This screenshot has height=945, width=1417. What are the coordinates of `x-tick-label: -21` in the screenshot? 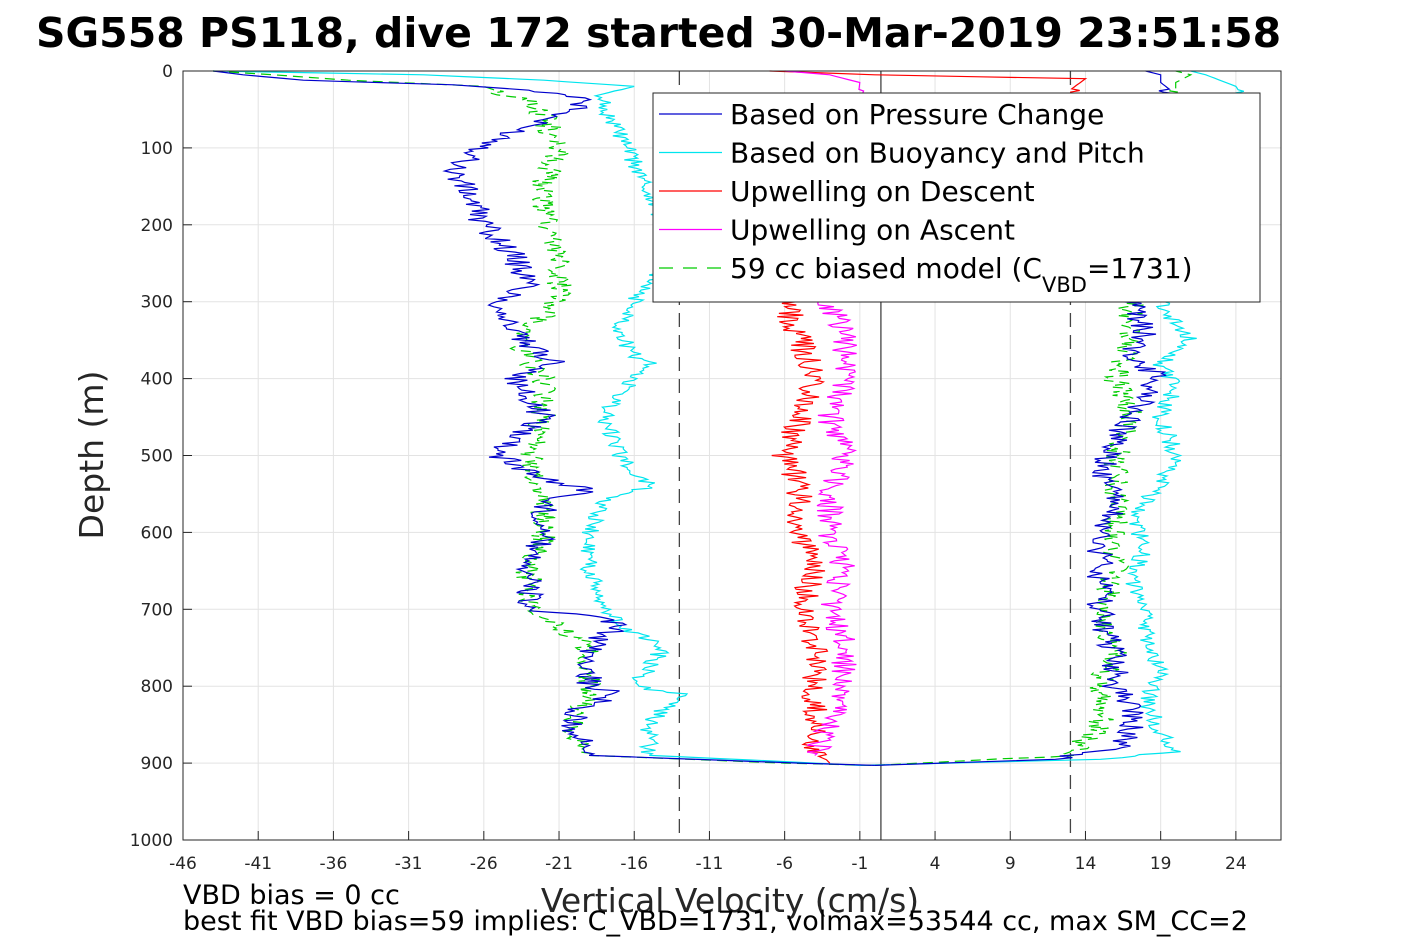 It's located at (559, 864).